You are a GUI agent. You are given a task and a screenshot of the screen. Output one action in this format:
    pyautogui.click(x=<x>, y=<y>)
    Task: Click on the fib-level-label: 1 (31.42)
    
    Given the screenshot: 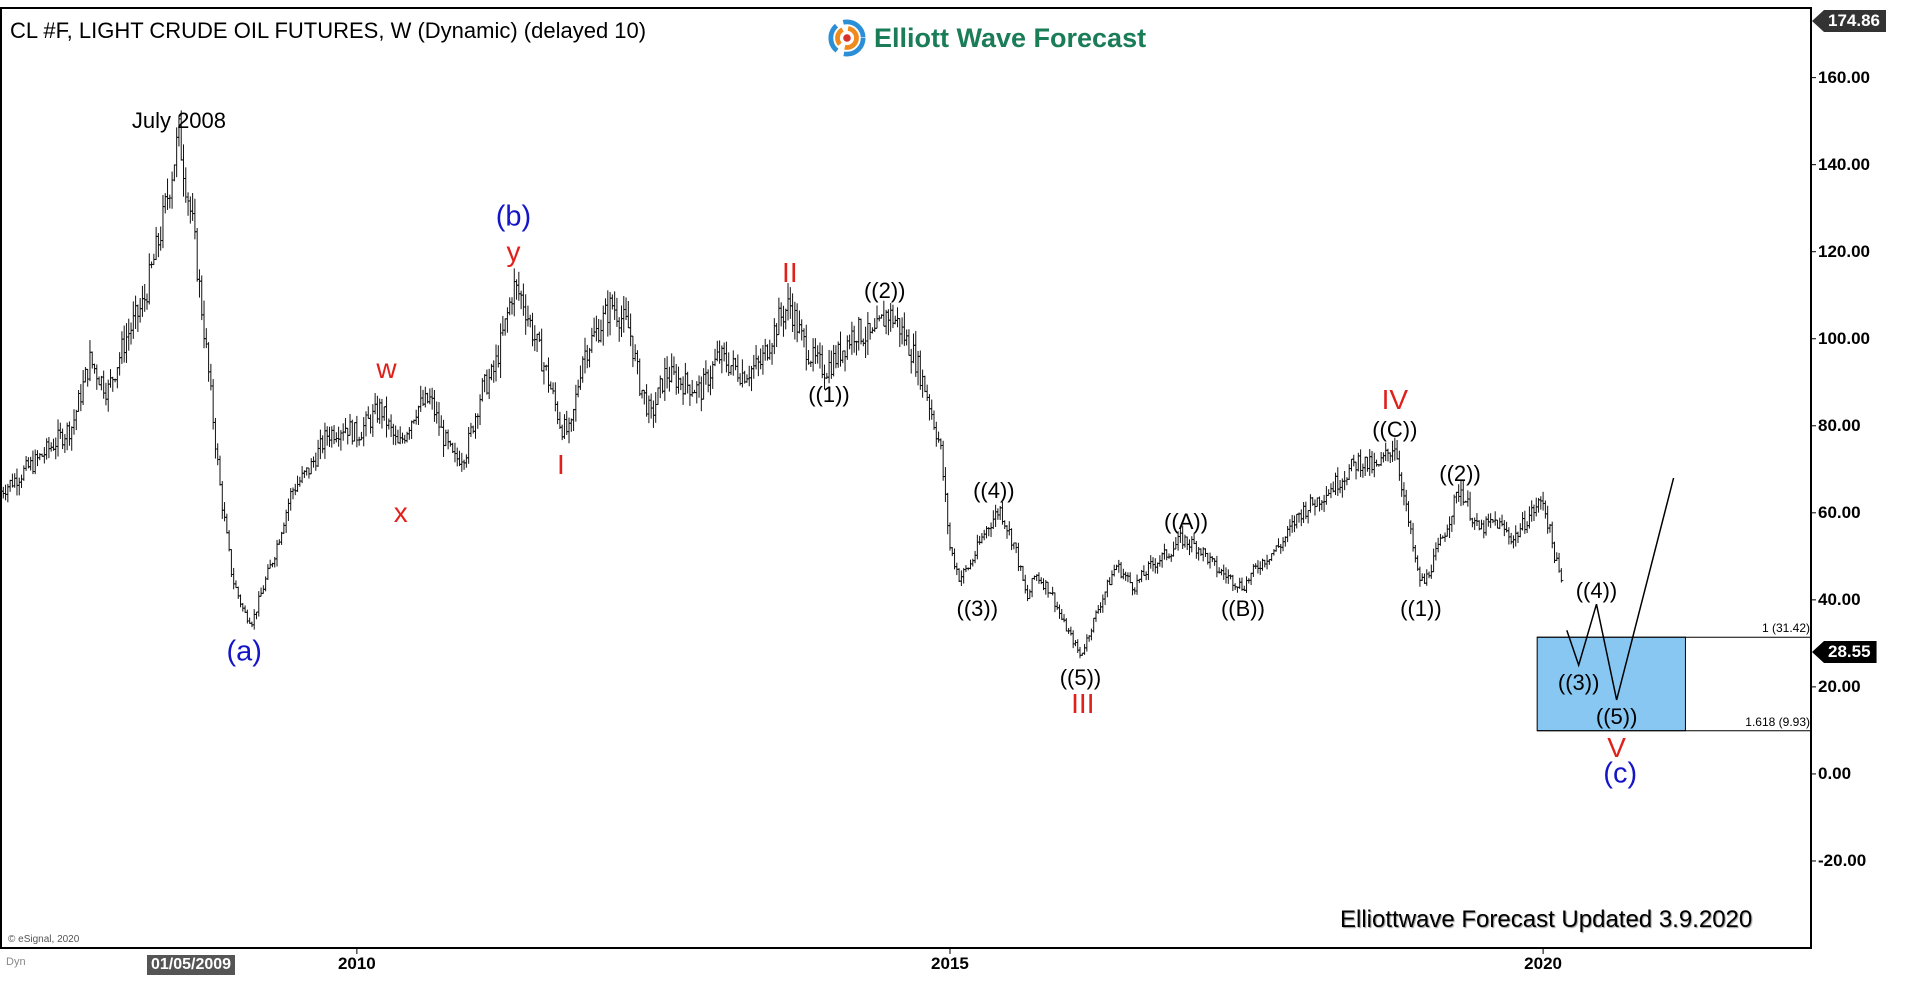 What is the action you would take?
    pyautogui.click(x=1785, y=628)
    